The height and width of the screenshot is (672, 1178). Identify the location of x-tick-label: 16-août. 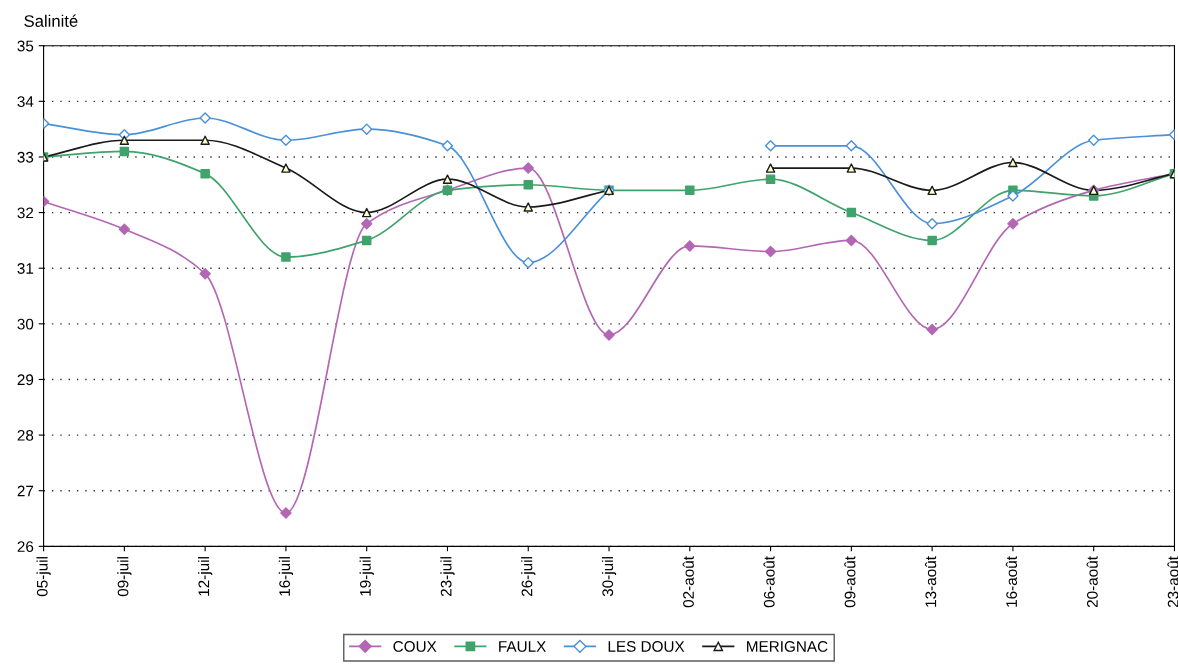
(1011, 581).